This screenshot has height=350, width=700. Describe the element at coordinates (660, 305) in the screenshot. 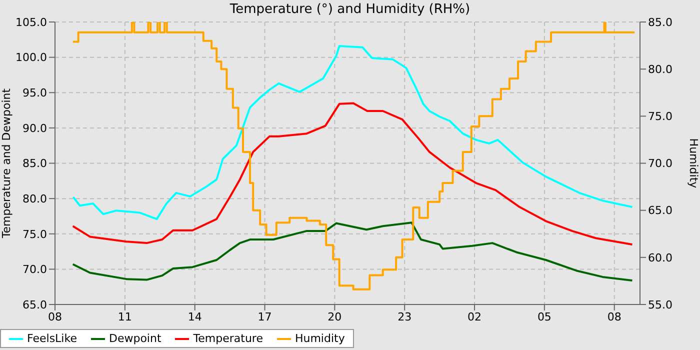

I see `y2-tick-label: 55.0` at that location.